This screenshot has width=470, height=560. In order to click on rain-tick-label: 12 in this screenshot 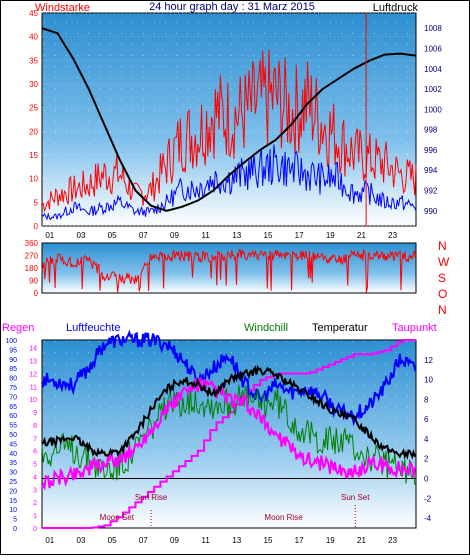, I will do `click(33, 374)`.